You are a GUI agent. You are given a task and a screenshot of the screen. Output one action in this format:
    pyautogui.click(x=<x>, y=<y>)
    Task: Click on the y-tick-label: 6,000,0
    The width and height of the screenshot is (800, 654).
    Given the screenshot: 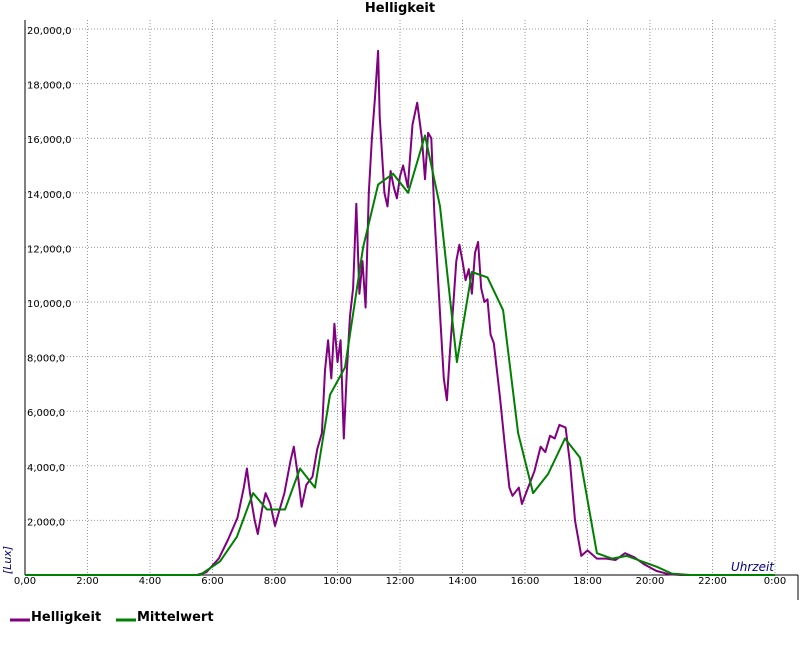 What is the action you would take?
    pyautogui.click(x=46, y=413)
    